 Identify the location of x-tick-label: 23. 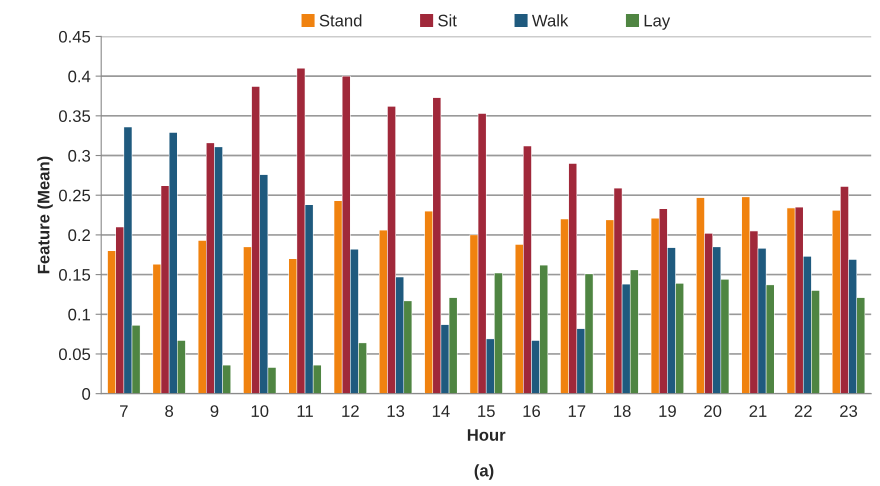
(849, 411).